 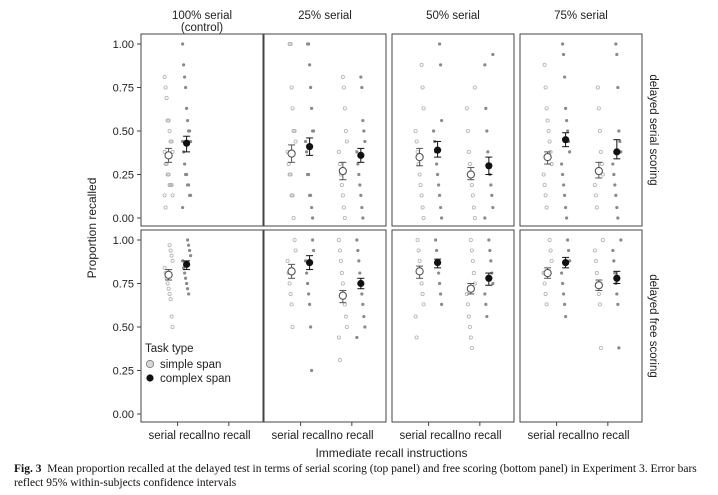 What do you see at coordinates (195, 379) in the screenshot?
I see `legend-label-1: complex span` at bounding box center [195, 379].